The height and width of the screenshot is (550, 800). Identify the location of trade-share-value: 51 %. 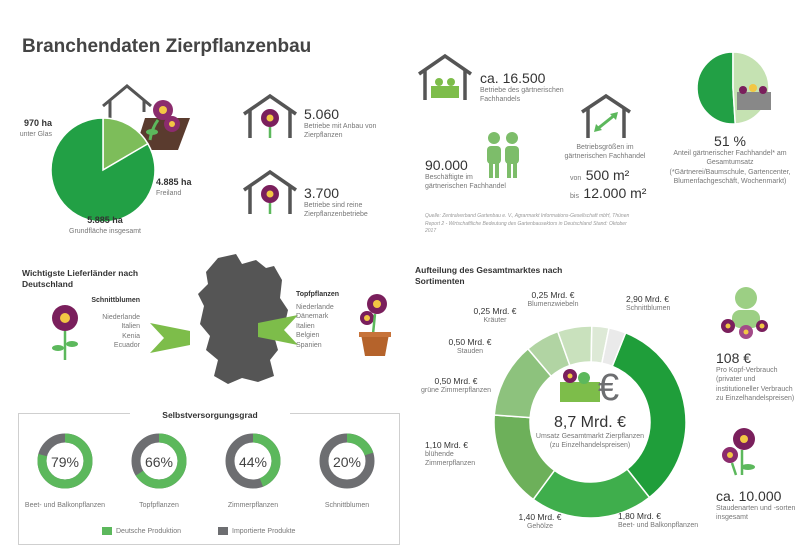
(730, 141).